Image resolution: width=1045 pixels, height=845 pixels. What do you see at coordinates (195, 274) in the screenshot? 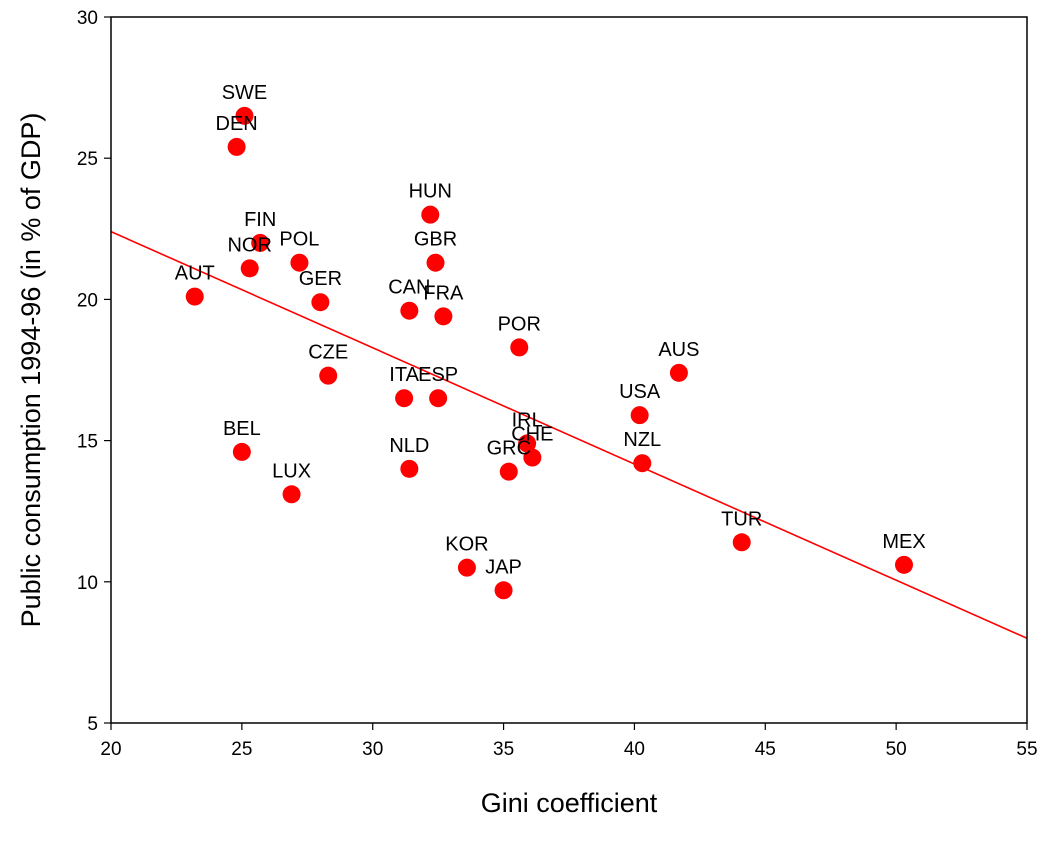
I see `point-label-aut: AUT` at bounding box center [195, 274].